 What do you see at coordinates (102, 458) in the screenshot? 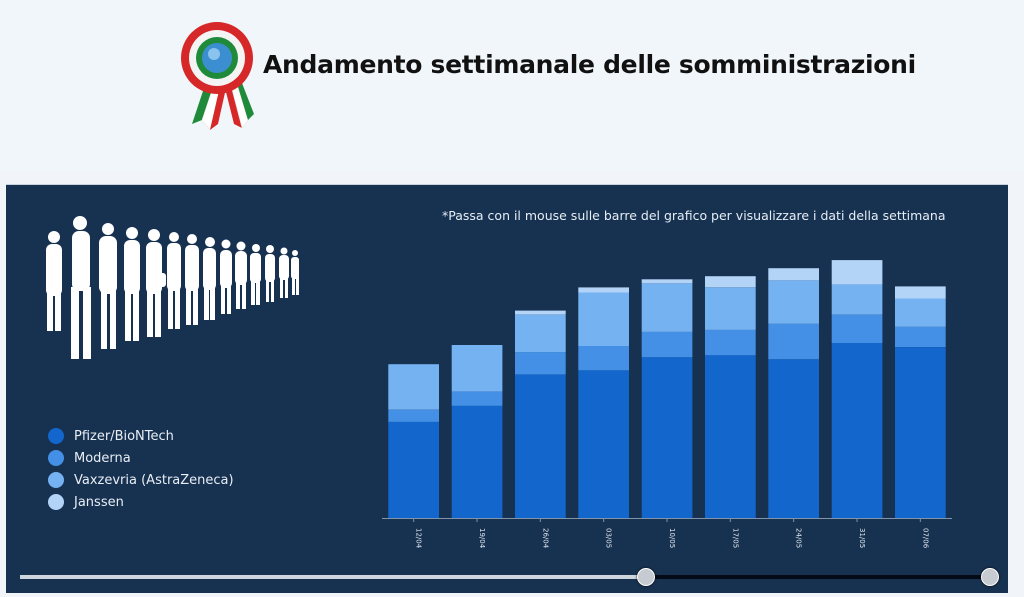
I see `legend-label: Moderna` at bounding box center [102, 458].